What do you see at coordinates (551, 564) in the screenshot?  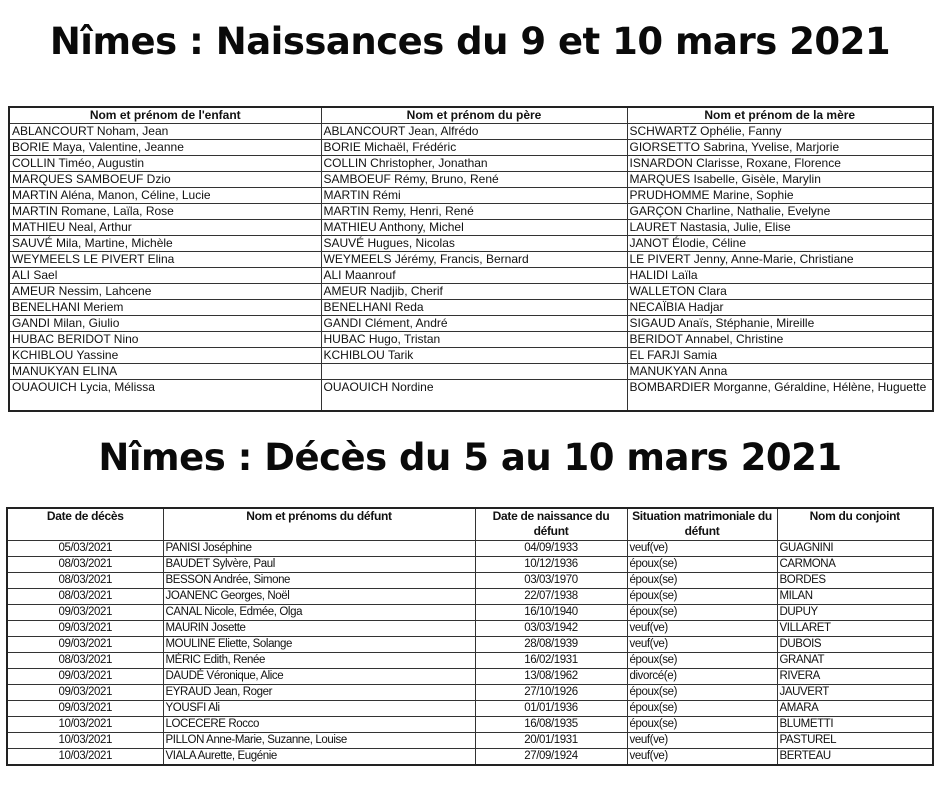 I see `birth-date: 10/12/1936` at bounding box center [551, 564].